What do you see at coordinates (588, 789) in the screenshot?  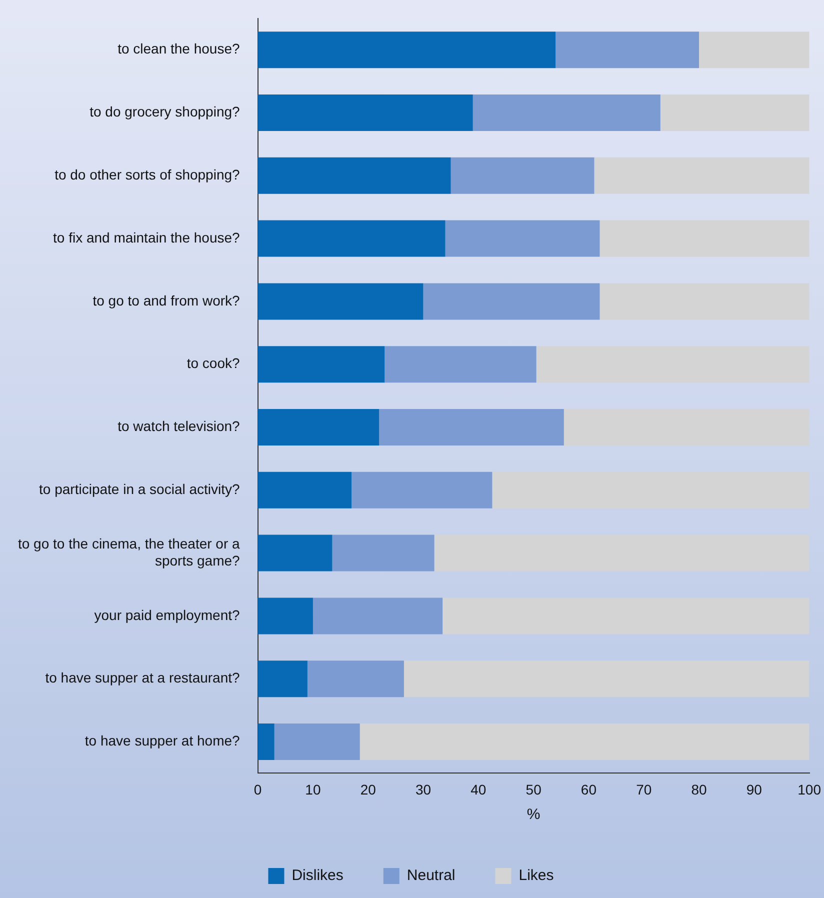 I see `x-tick-label: 60` at bounding box center [588, 789].